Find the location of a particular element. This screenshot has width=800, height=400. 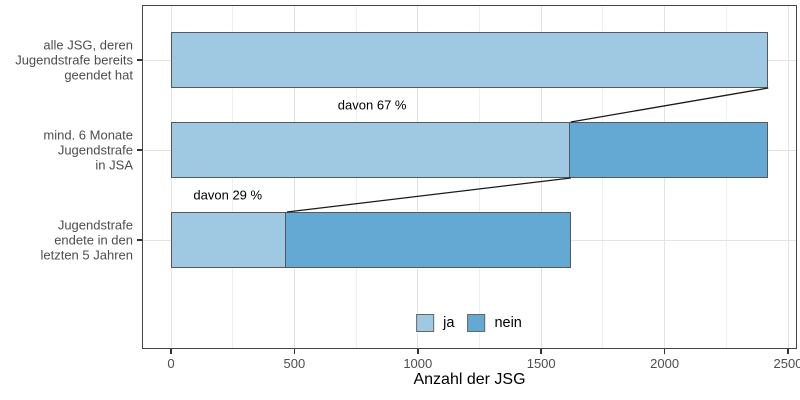

x-axis-label-0: 0 is located at coordinates (171, 363).